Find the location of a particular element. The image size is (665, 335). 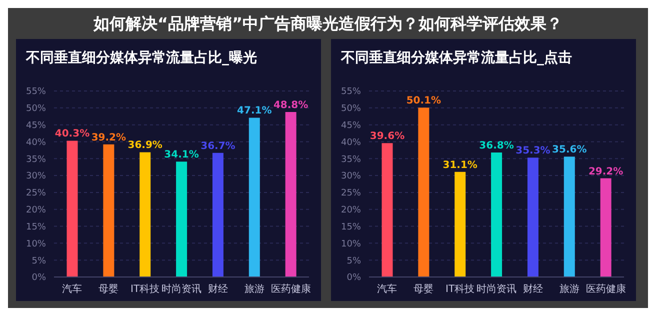

data-label: 36.9% is located at coordinates (145, 146).